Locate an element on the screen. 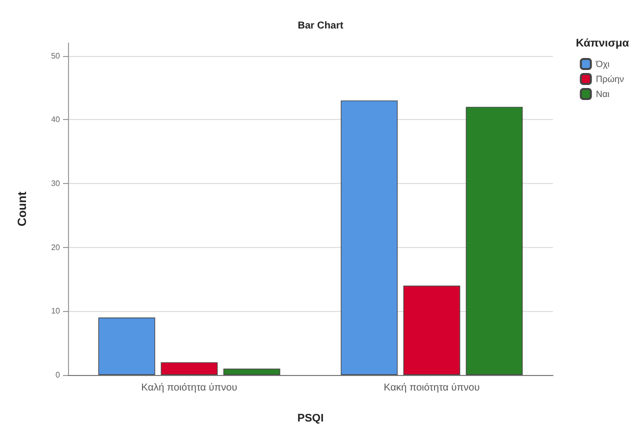 This screenshot has width=641, height=437. chart-title: Bar Chart is located at coordinates (321, 26).